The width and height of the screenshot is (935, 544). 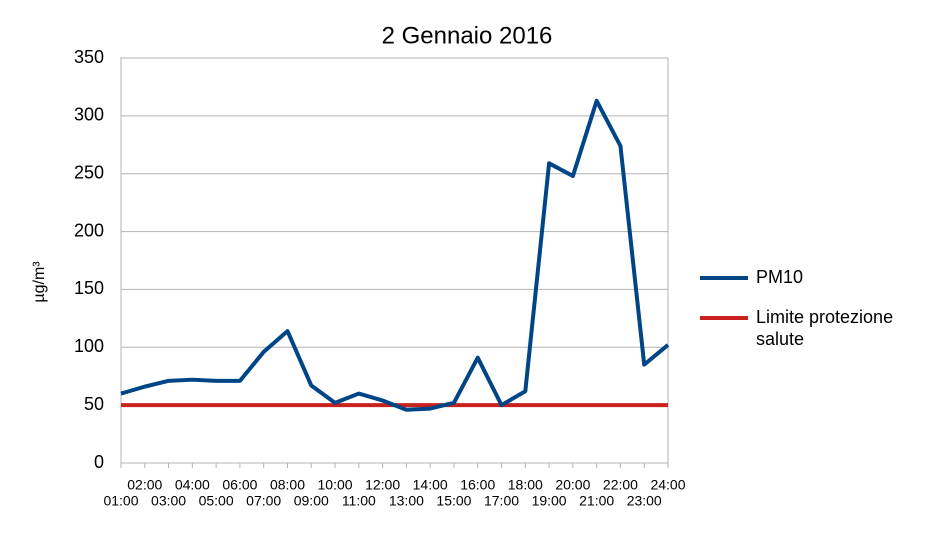 What do you see at coordinates (549, 501) in the screenshot?
I see `x-tick-label: 19:00` at bounding box center [549, 501].